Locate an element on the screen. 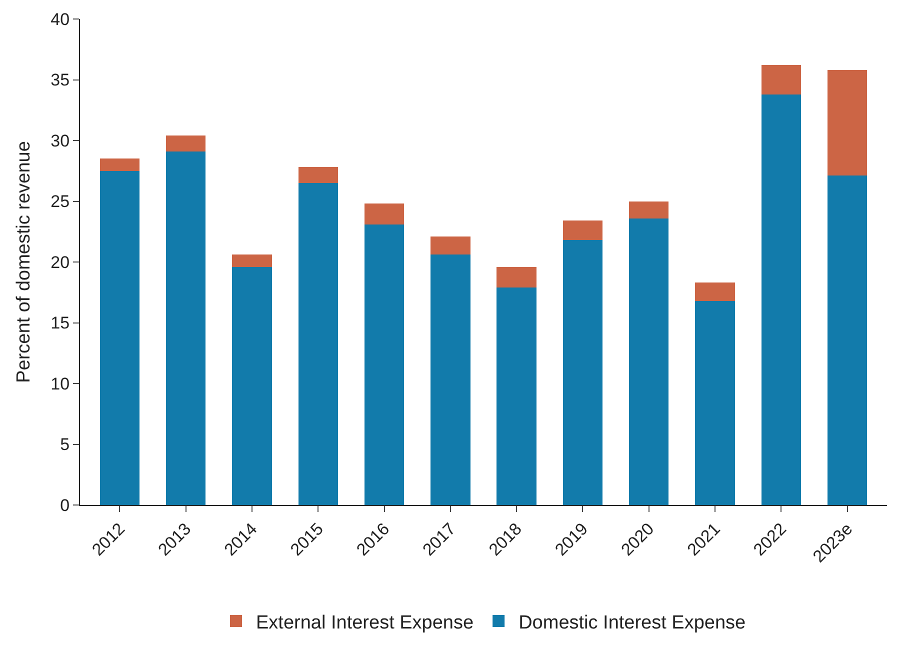 The width and height of the screenshot is (897, 650). y-tick-label: 0 is located at coordinates (65, 505).